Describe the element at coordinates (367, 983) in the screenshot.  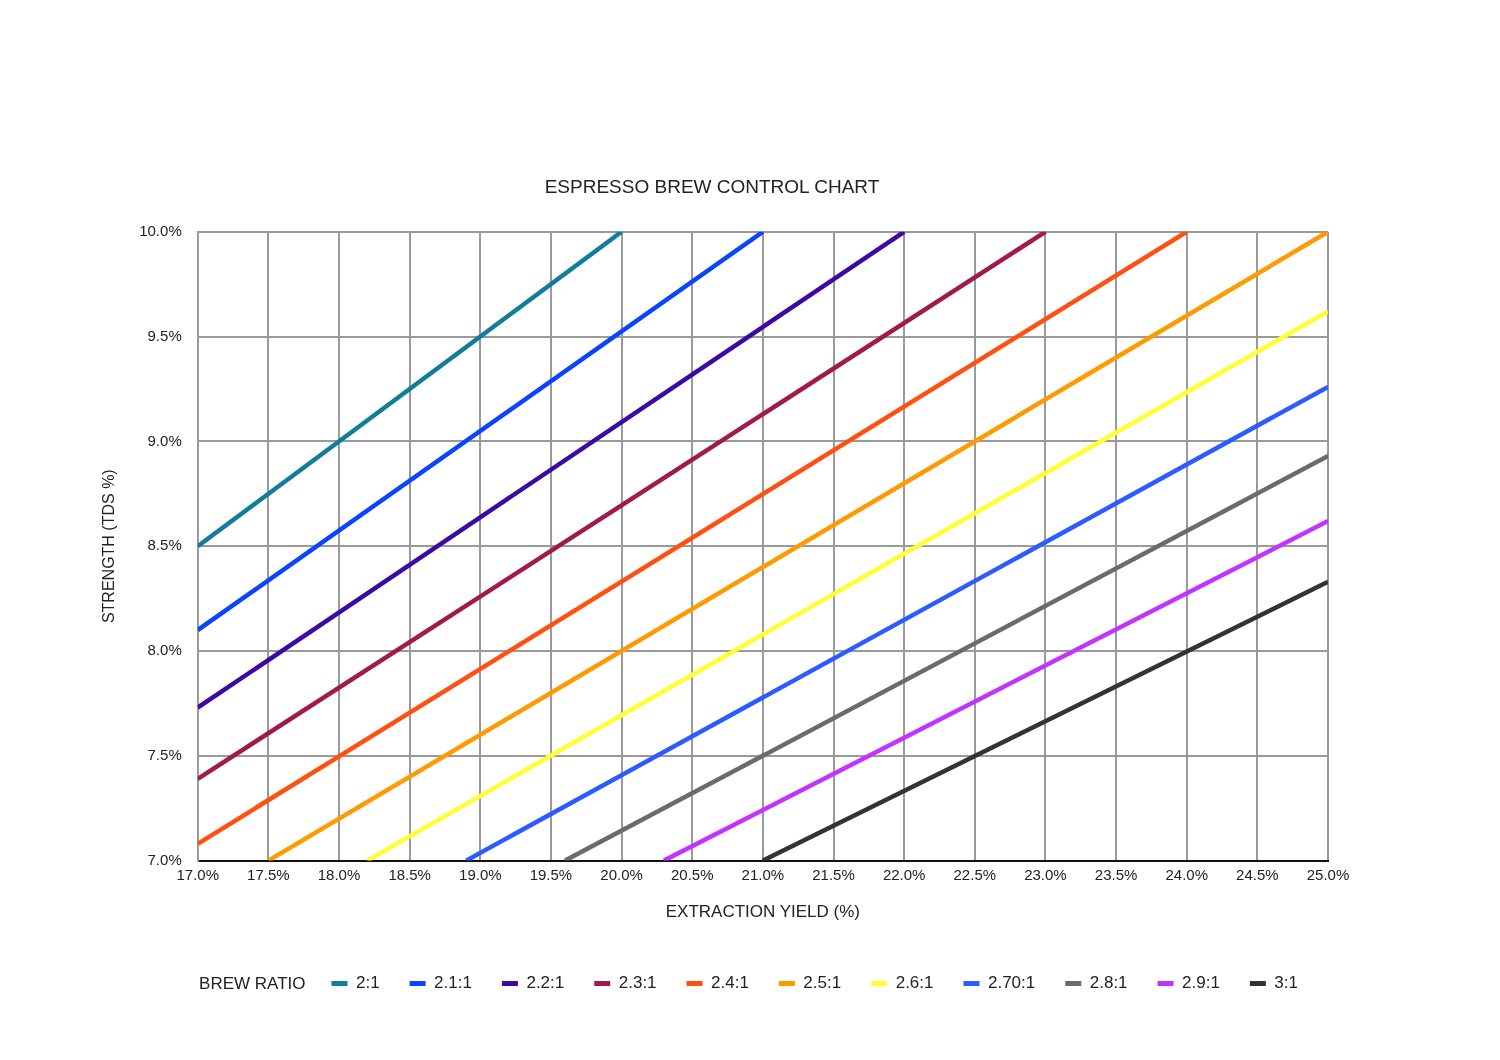
I see `legend-label: 2:1` at that location.